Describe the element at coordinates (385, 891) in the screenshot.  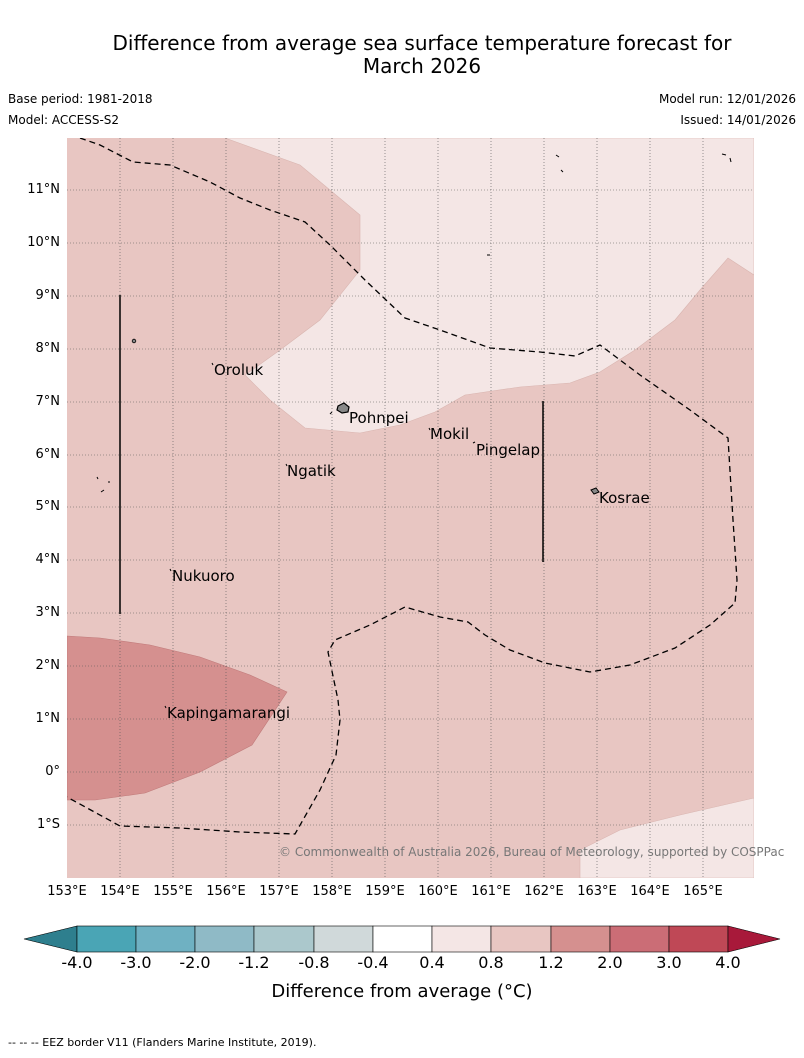
I see `lon-label: 159°E` at that location.